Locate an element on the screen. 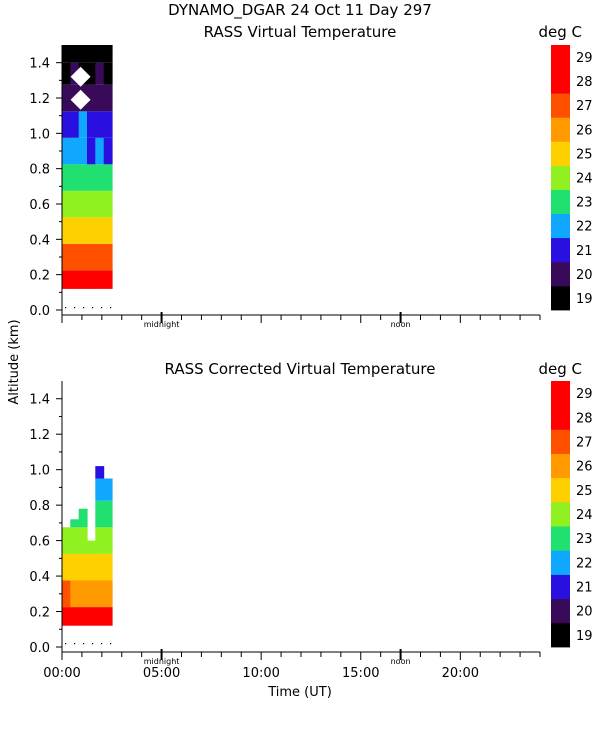 This screenshot has height=750, width=600. figure-title: DYNAMO_DGAR 24 Oct 11 Day 297 is located at coordinates (300, 10).